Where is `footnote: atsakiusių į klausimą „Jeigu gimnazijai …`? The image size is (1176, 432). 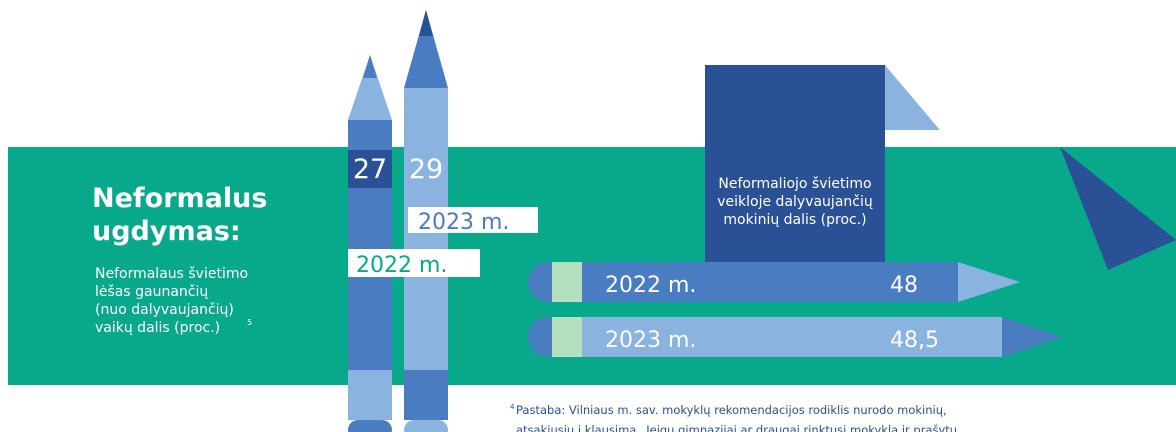
footnote: atsakiusių į klausimą „Jeigu gimnazijai … is located at coordinates (737, 427).